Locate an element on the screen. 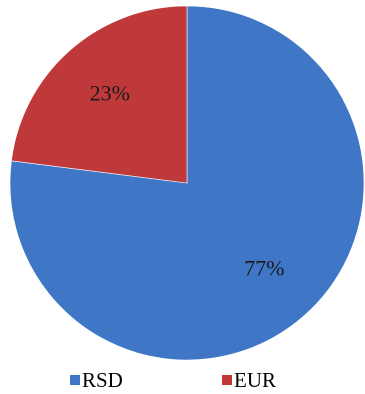 This screenshot has height=394, width=365. legend-swatch-eur is located at coordinates (227, 380).